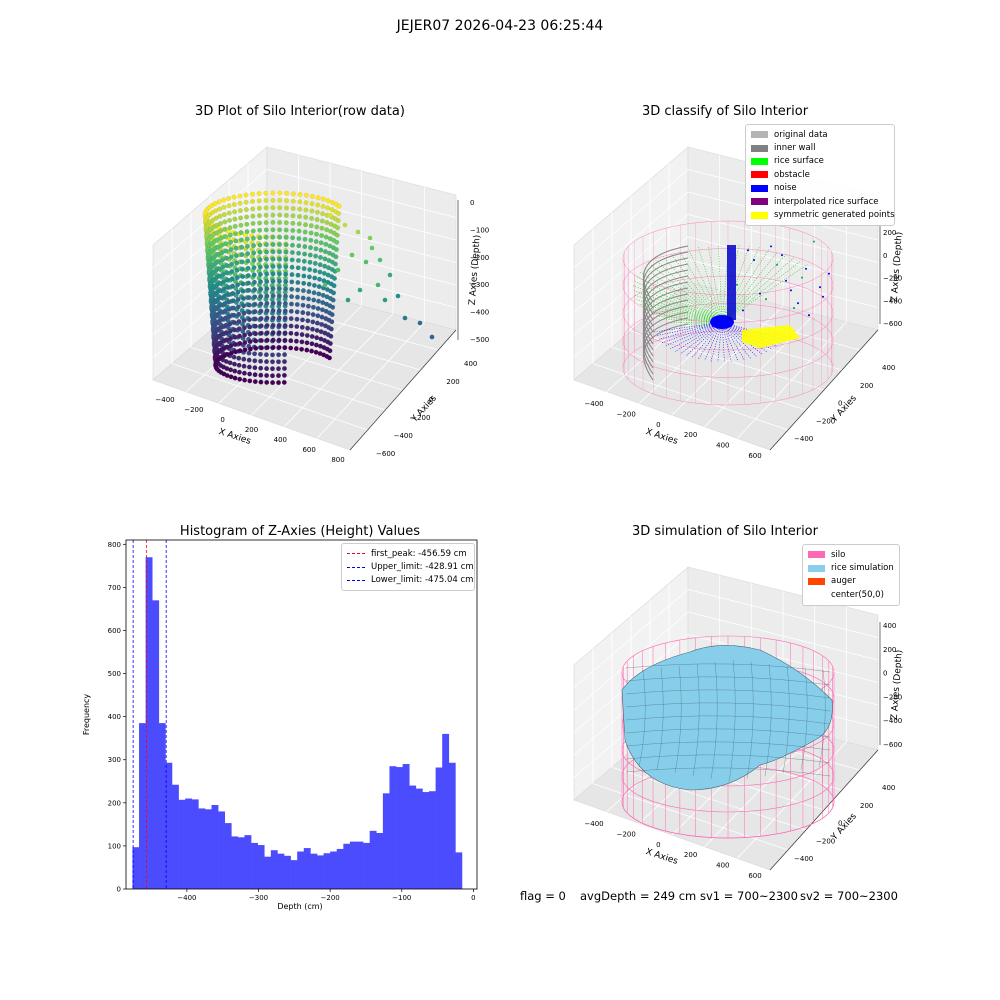 Image resolution: width=1000 pixels, height=1000 pixels. Describe the element at coordinates (851, 575) in the screenshot. I see `panel4-legend: silo rice simulation auger center(50,0)` at that location.